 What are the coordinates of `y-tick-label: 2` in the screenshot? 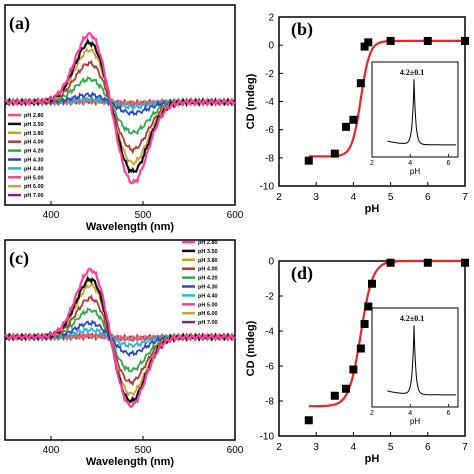 It's located at (271, 18).